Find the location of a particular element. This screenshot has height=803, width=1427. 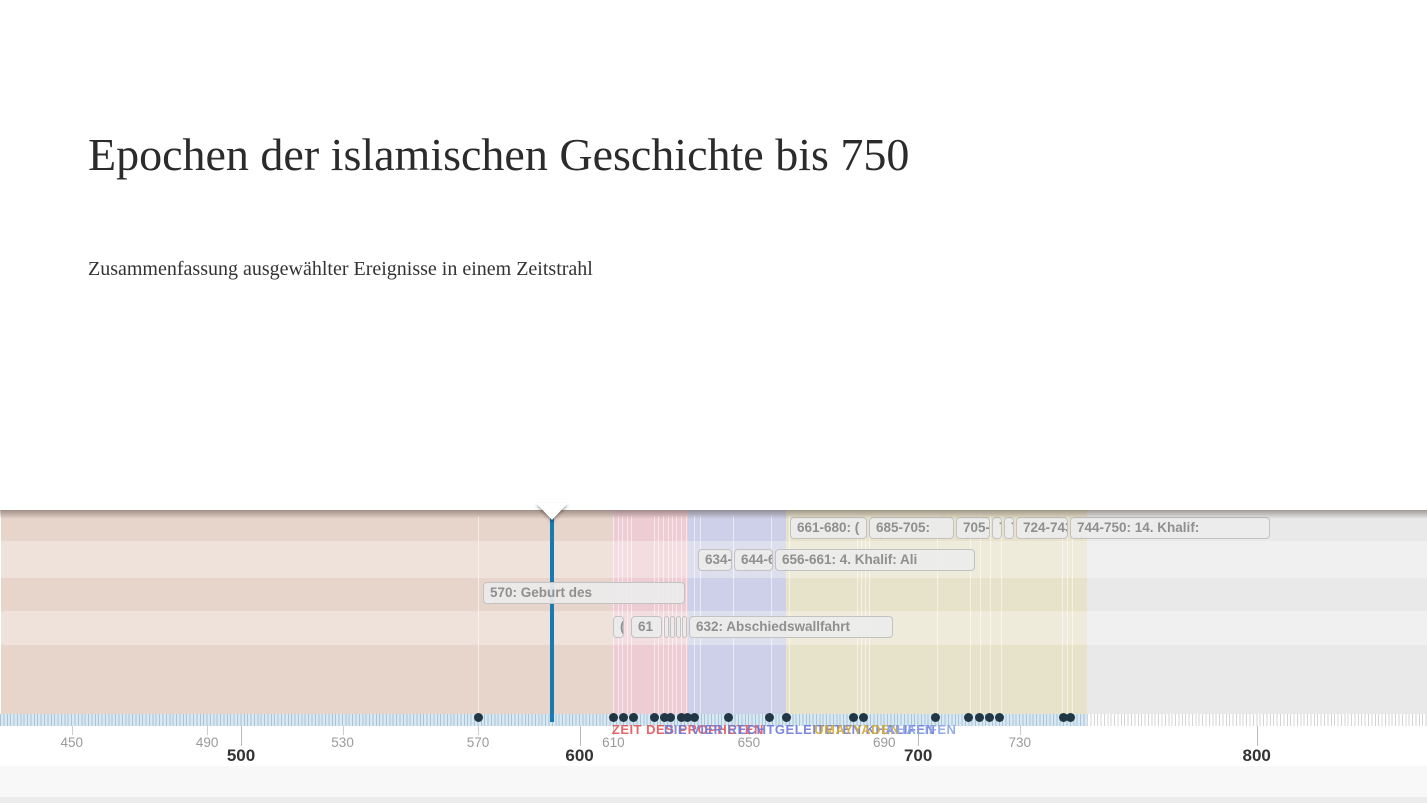

event-marker: 644-6 is located at coordinates (753, 560).